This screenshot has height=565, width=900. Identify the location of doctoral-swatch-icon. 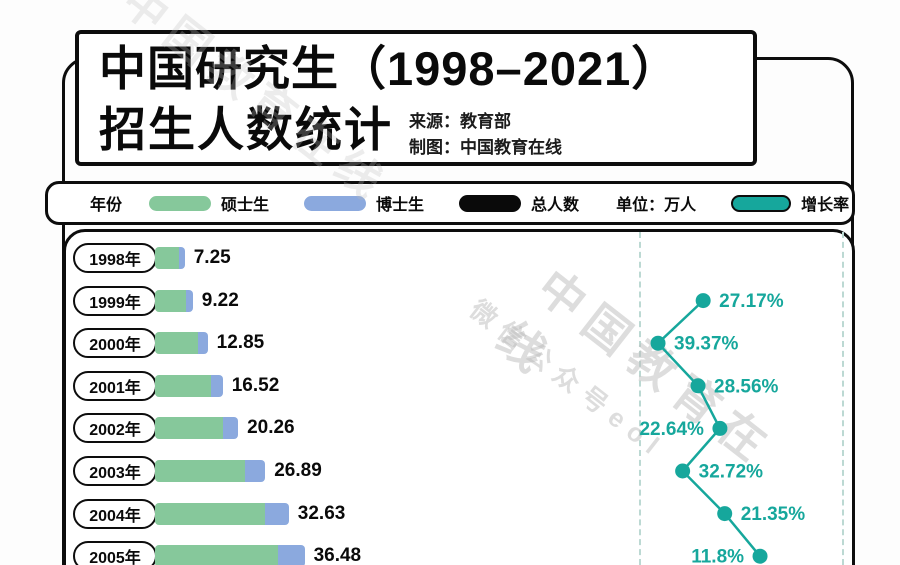
(335, 203).